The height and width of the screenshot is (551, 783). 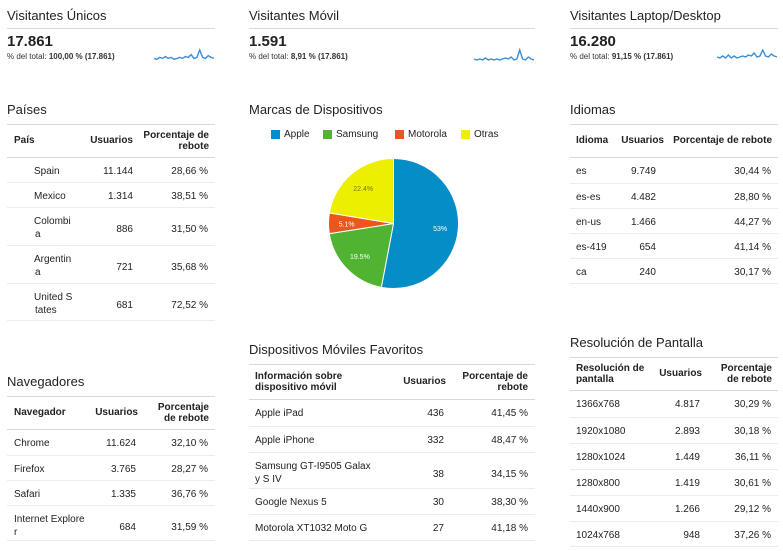 What do you see at coordinates (645, 15) in the screenshot?
I see `kpi-title: Visitantes Laptop/Desktop` at bounding box center [645, 15].